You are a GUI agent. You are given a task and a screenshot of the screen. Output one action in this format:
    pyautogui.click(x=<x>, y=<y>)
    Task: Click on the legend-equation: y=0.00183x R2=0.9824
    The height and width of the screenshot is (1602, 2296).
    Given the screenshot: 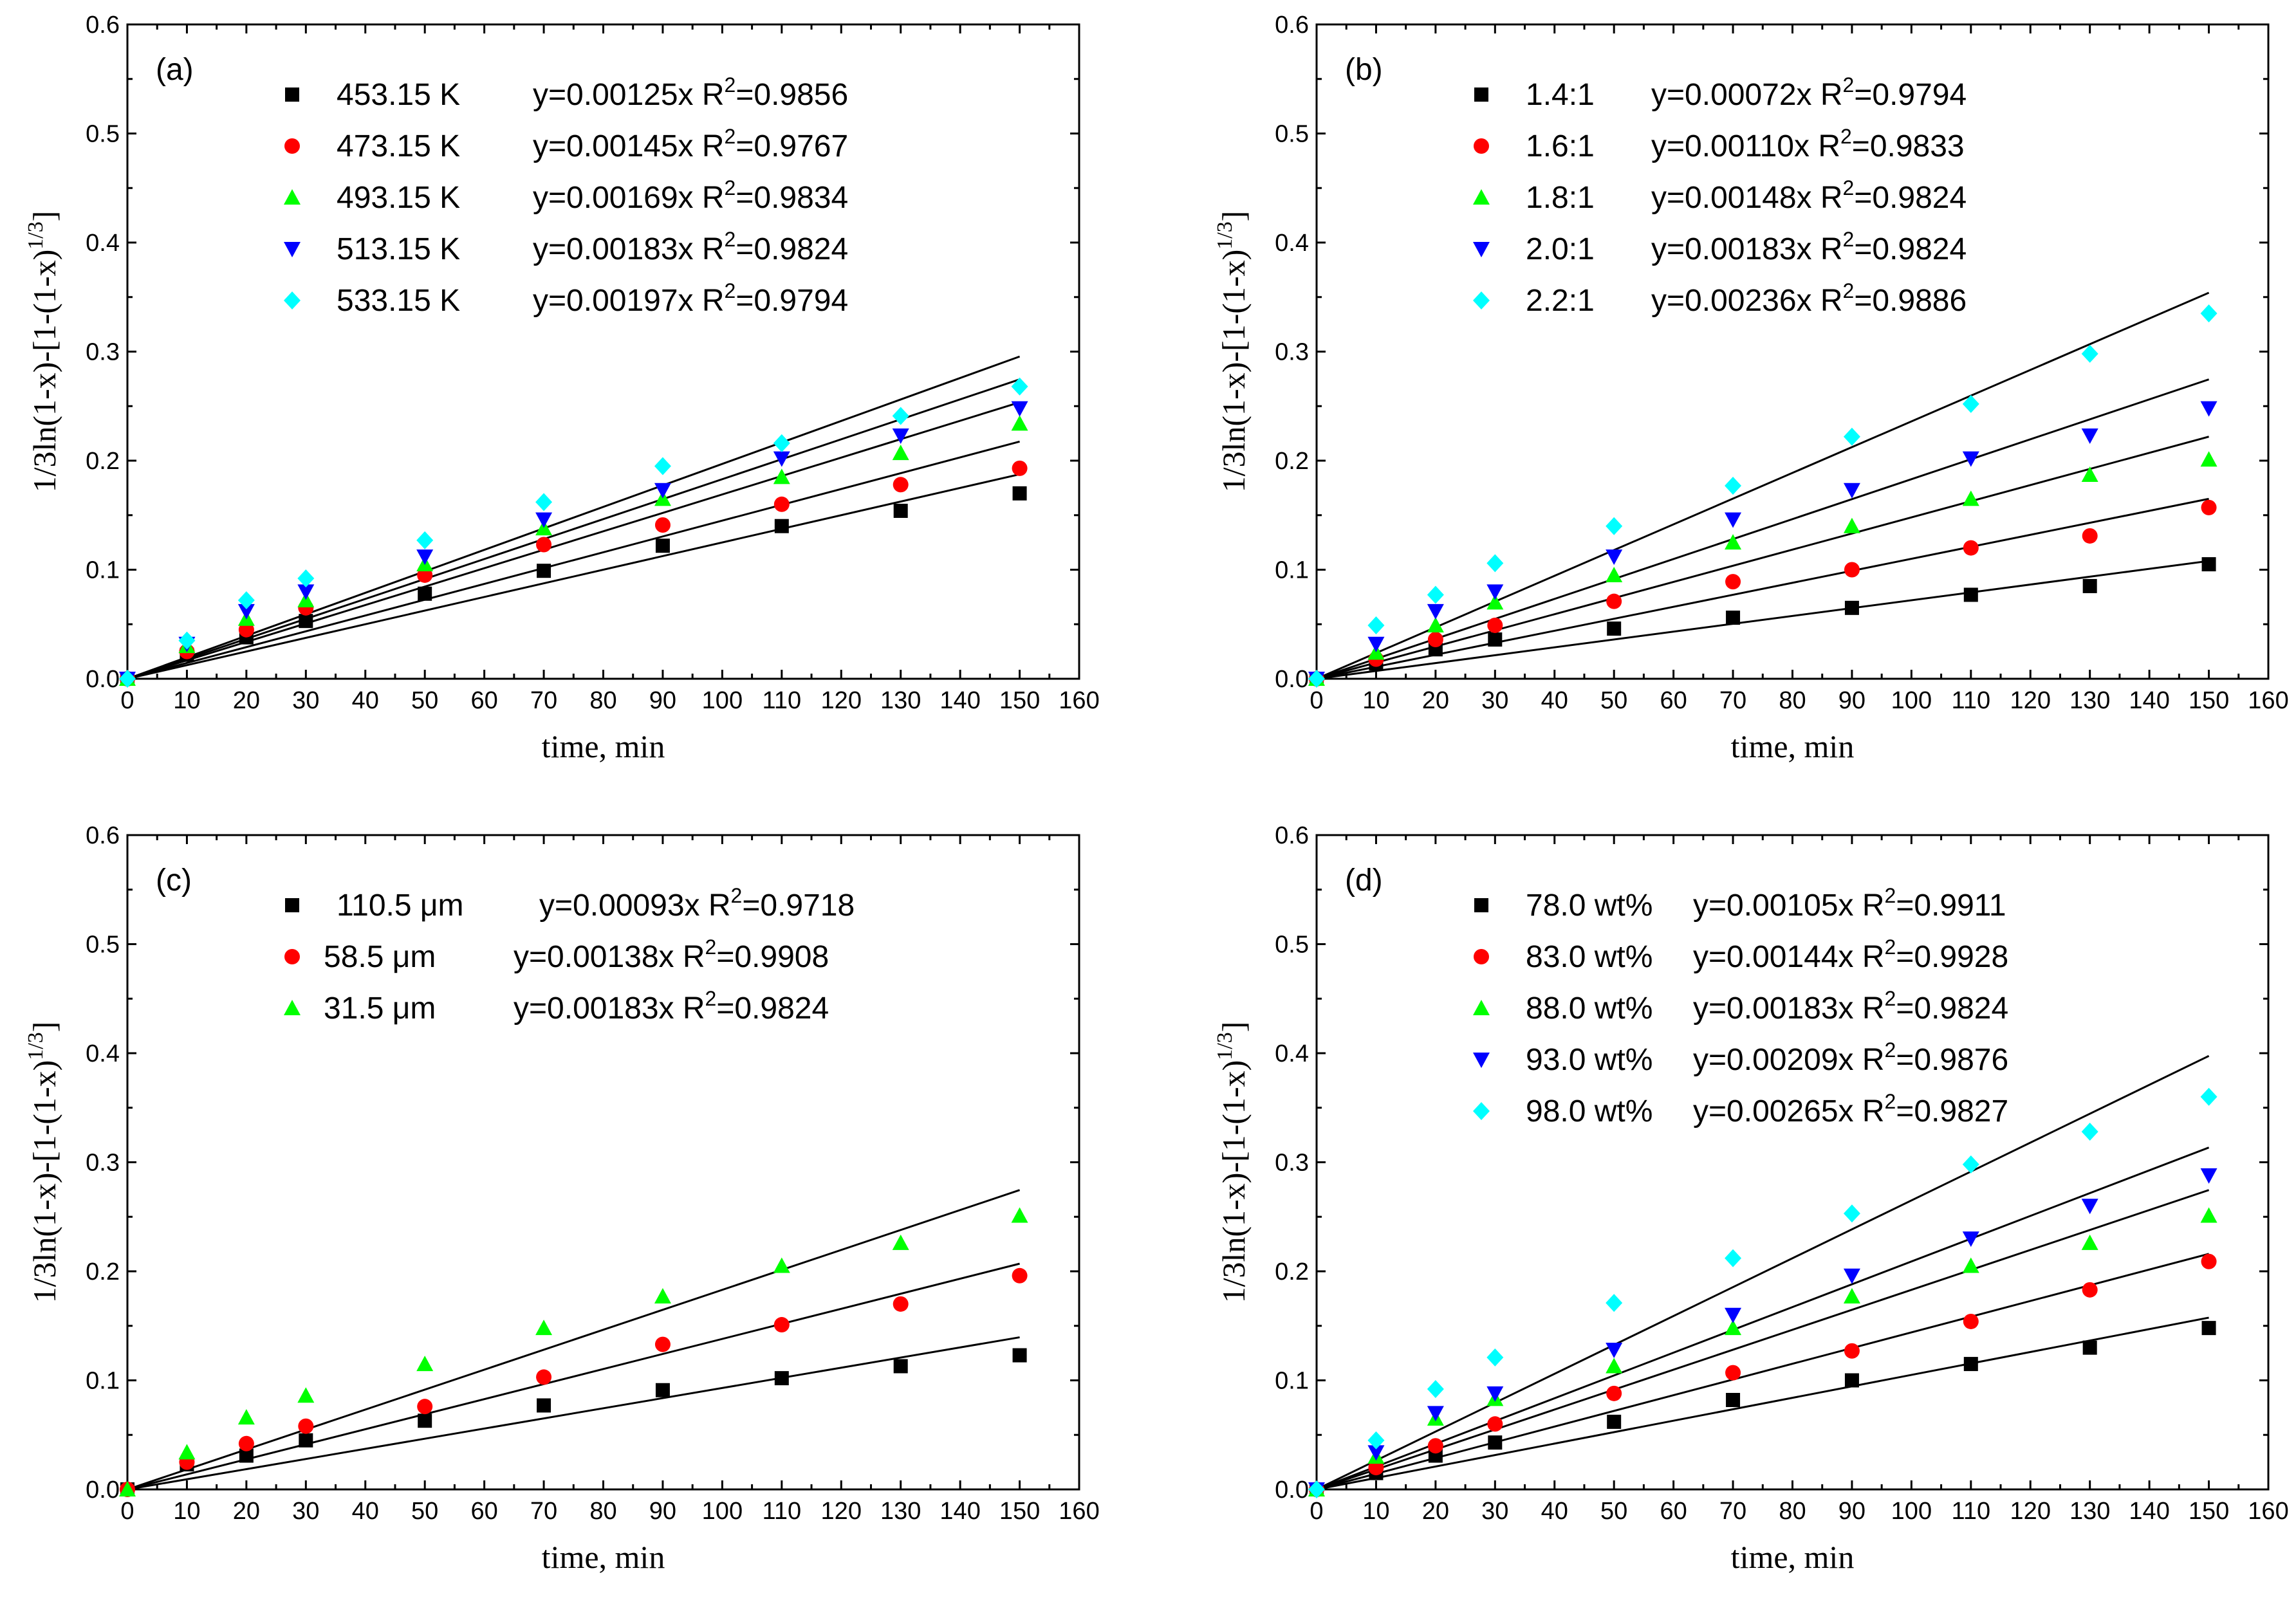 What is the action you would take?
    pyautogui.click(x=671, y=1006)
    